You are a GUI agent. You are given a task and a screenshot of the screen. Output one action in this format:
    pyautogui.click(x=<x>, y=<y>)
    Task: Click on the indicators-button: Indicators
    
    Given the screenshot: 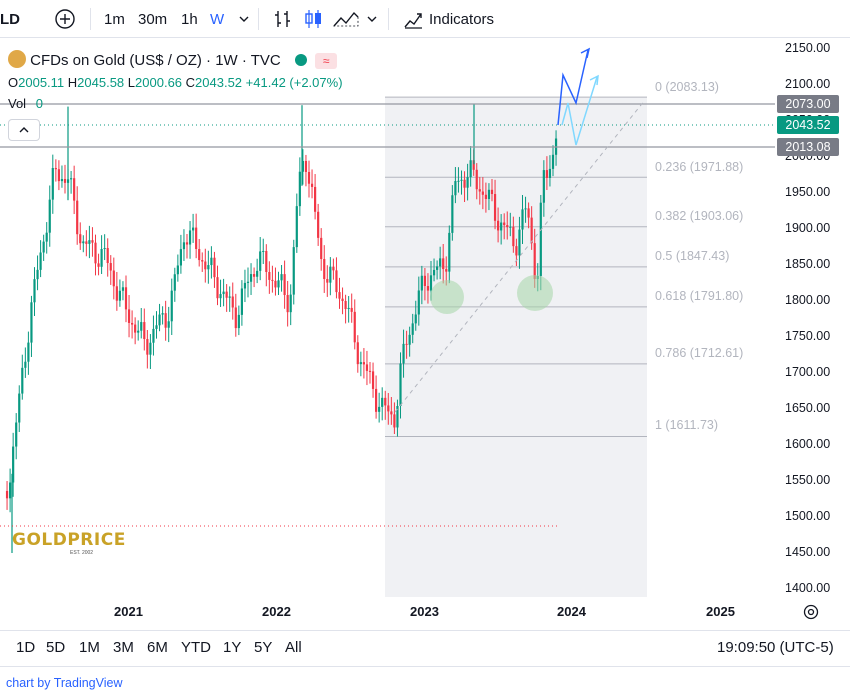 What is the action you would take?
    pyautogui.click(x=448, y=19)
    